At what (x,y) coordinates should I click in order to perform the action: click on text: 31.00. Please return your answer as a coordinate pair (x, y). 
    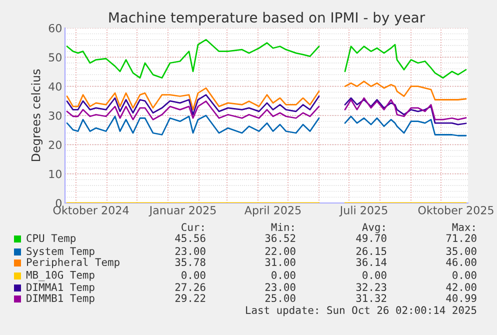
    Looking at the image, I should click on (280, 262).